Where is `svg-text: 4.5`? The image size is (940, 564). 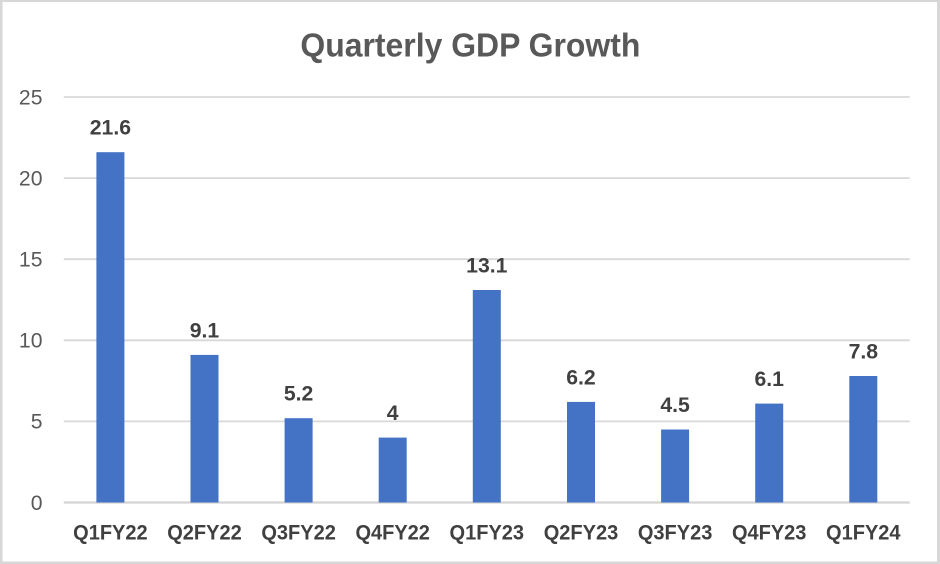 svg-text: 4.5 is located at coordinates (675, 405).